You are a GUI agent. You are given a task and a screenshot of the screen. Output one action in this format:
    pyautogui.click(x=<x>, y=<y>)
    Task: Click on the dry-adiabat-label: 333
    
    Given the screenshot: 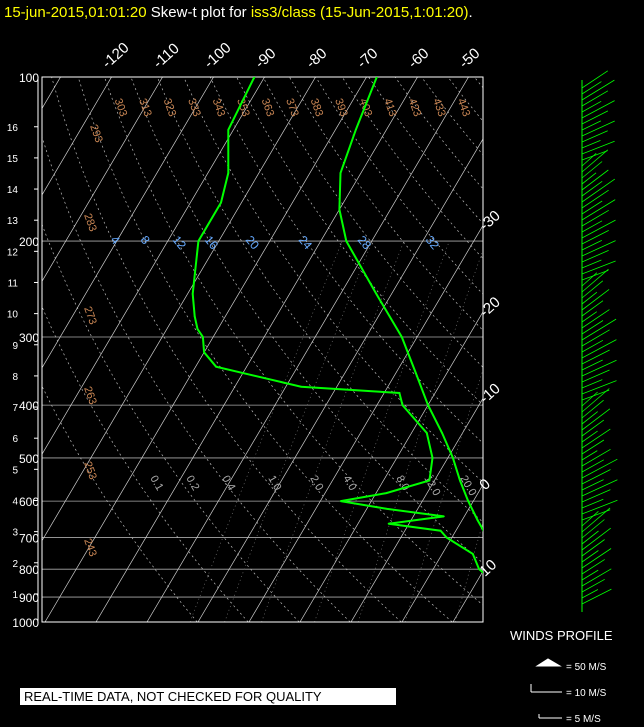 What is the action you would take?
    pyautogui.click(x=194, y=107)
    